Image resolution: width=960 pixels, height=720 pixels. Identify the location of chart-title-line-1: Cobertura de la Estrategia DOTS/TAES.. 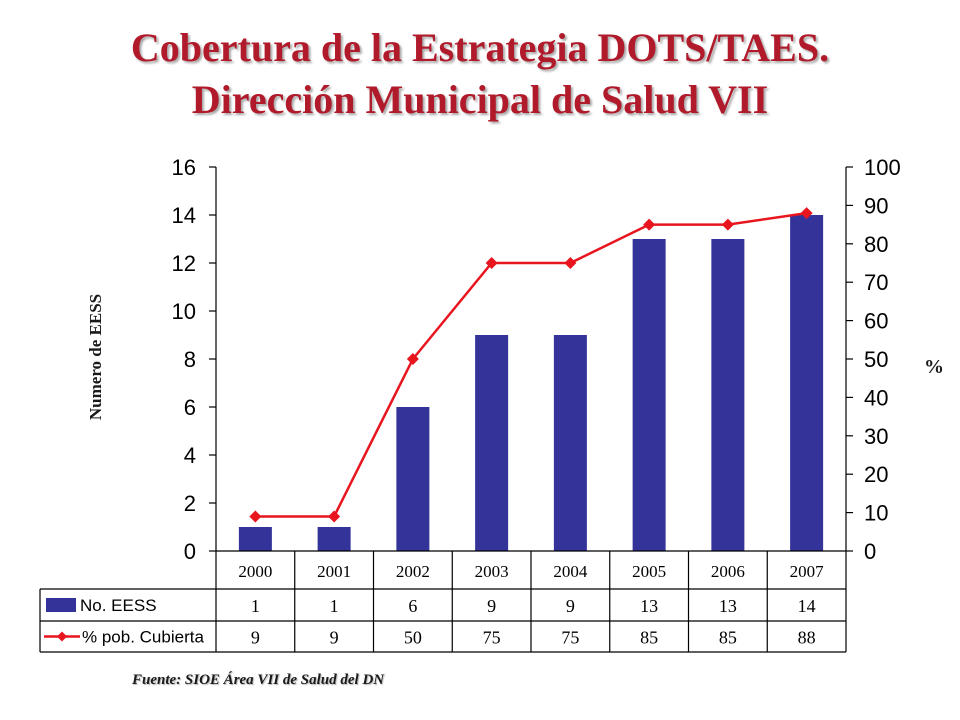
(480, 47).